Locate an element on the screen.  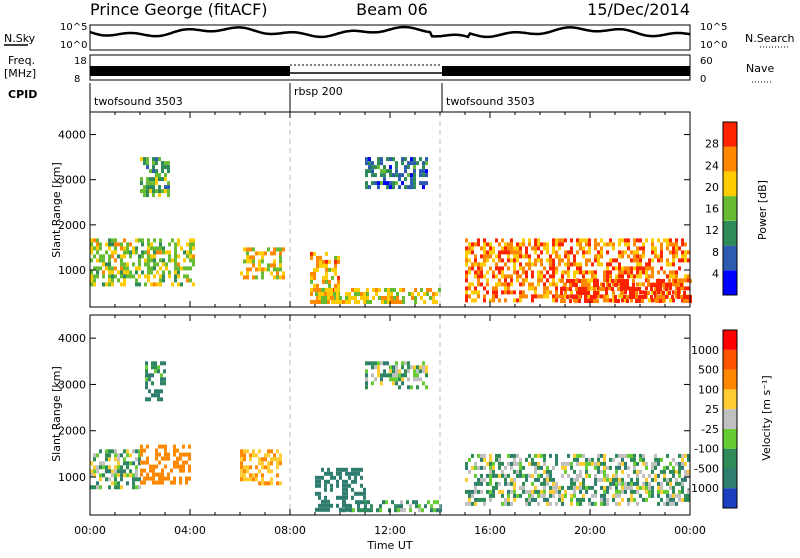
beam-title: Beam 06 is located at coordinates (392, 9).